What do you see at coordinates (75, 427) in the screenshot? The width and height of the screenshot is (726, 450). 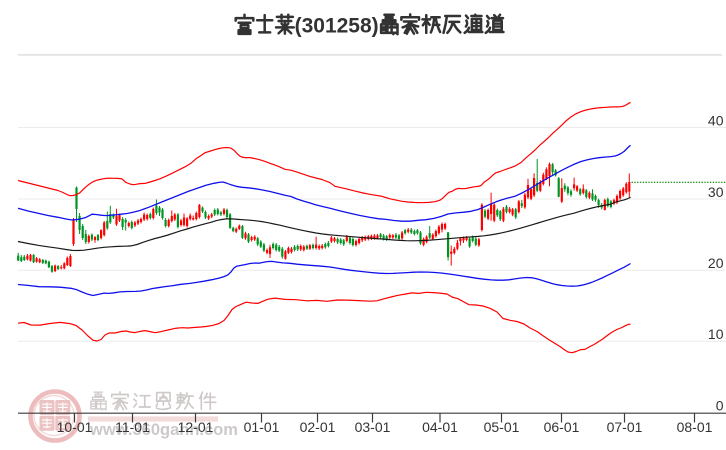 I see `svg-text: 10-01` at bounding box center [75, 427].